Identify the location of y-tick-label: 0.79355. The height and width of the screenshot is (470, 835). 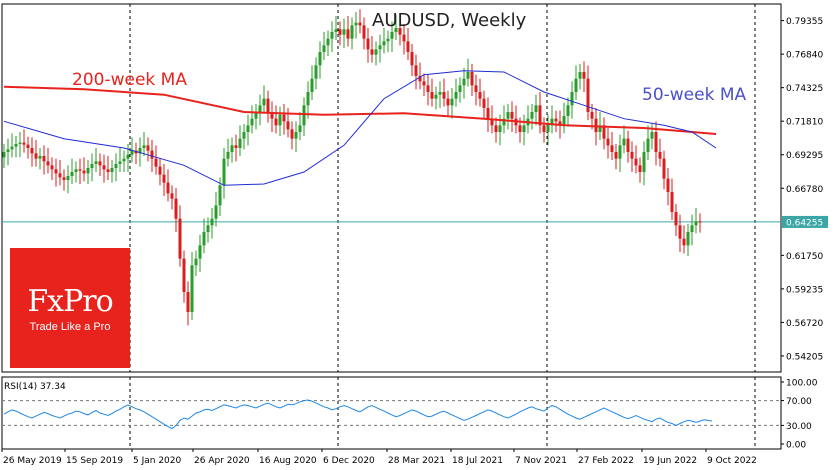
(804, 22).